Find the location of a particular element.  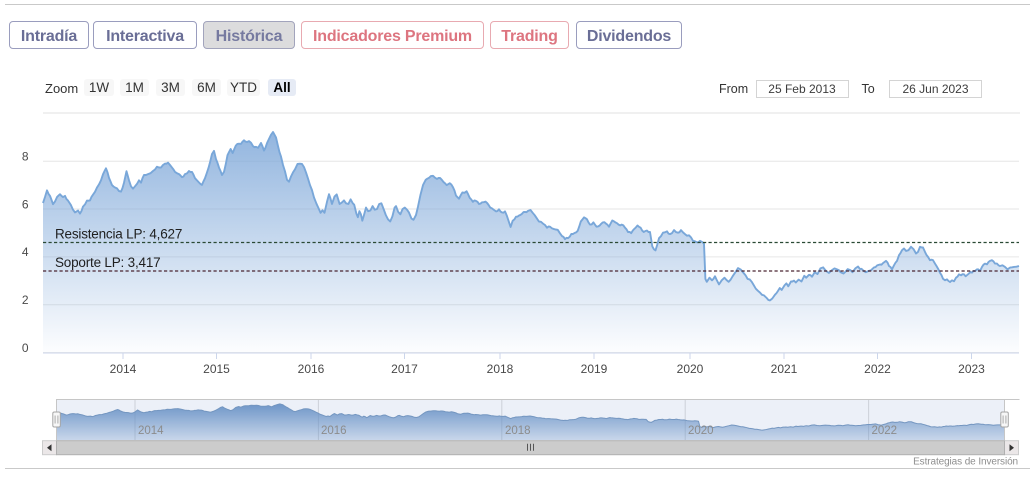

svg-text: 6 is located at coordinates (25, 204).